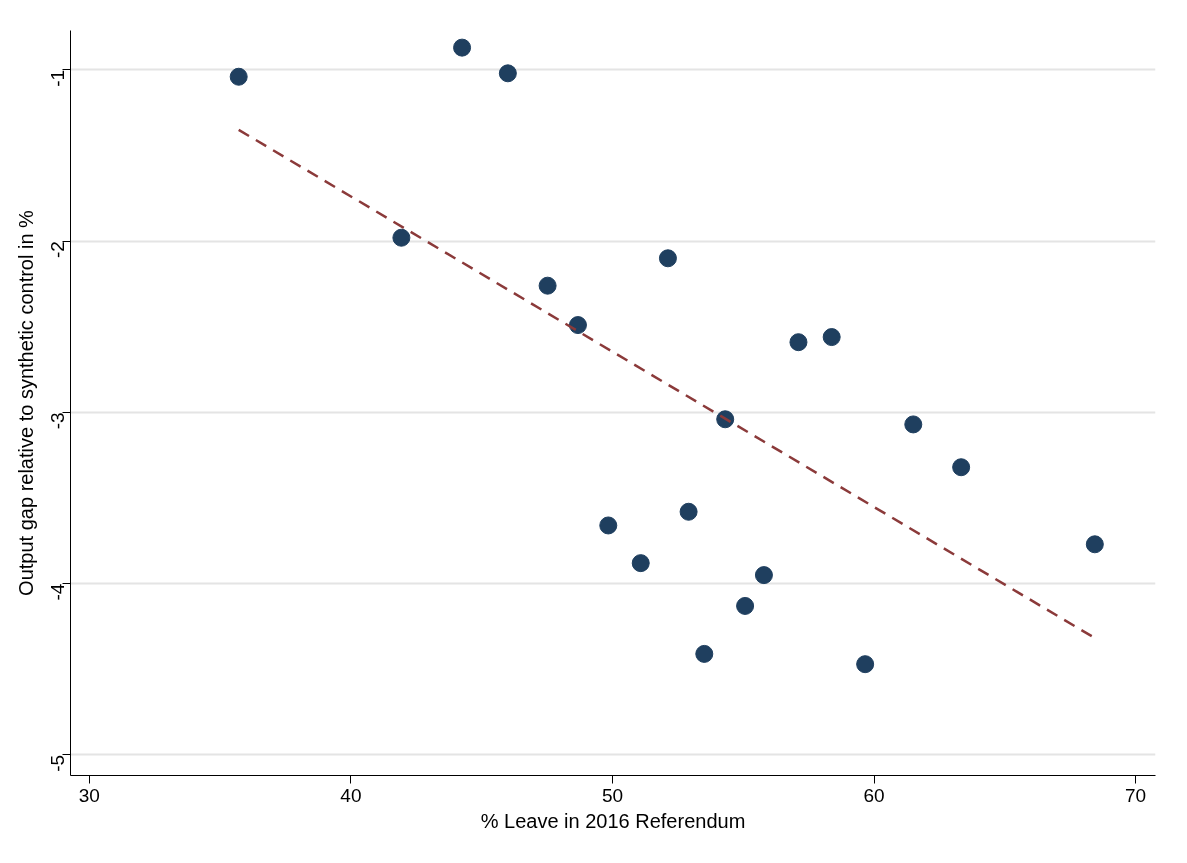  I want to click on x-axis-title: % Leave in 2016 Referendum, so click(613, 820).